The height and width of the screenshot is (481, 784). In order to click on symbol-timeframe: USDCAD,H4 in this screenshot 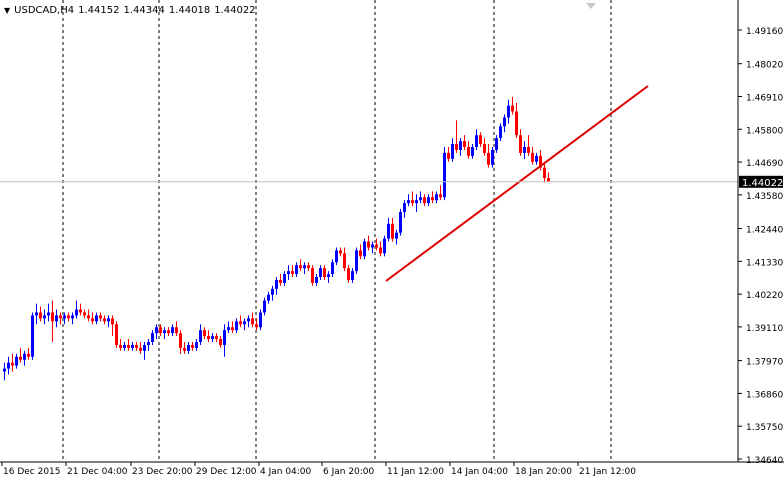, I will do `click(44, 10)`.